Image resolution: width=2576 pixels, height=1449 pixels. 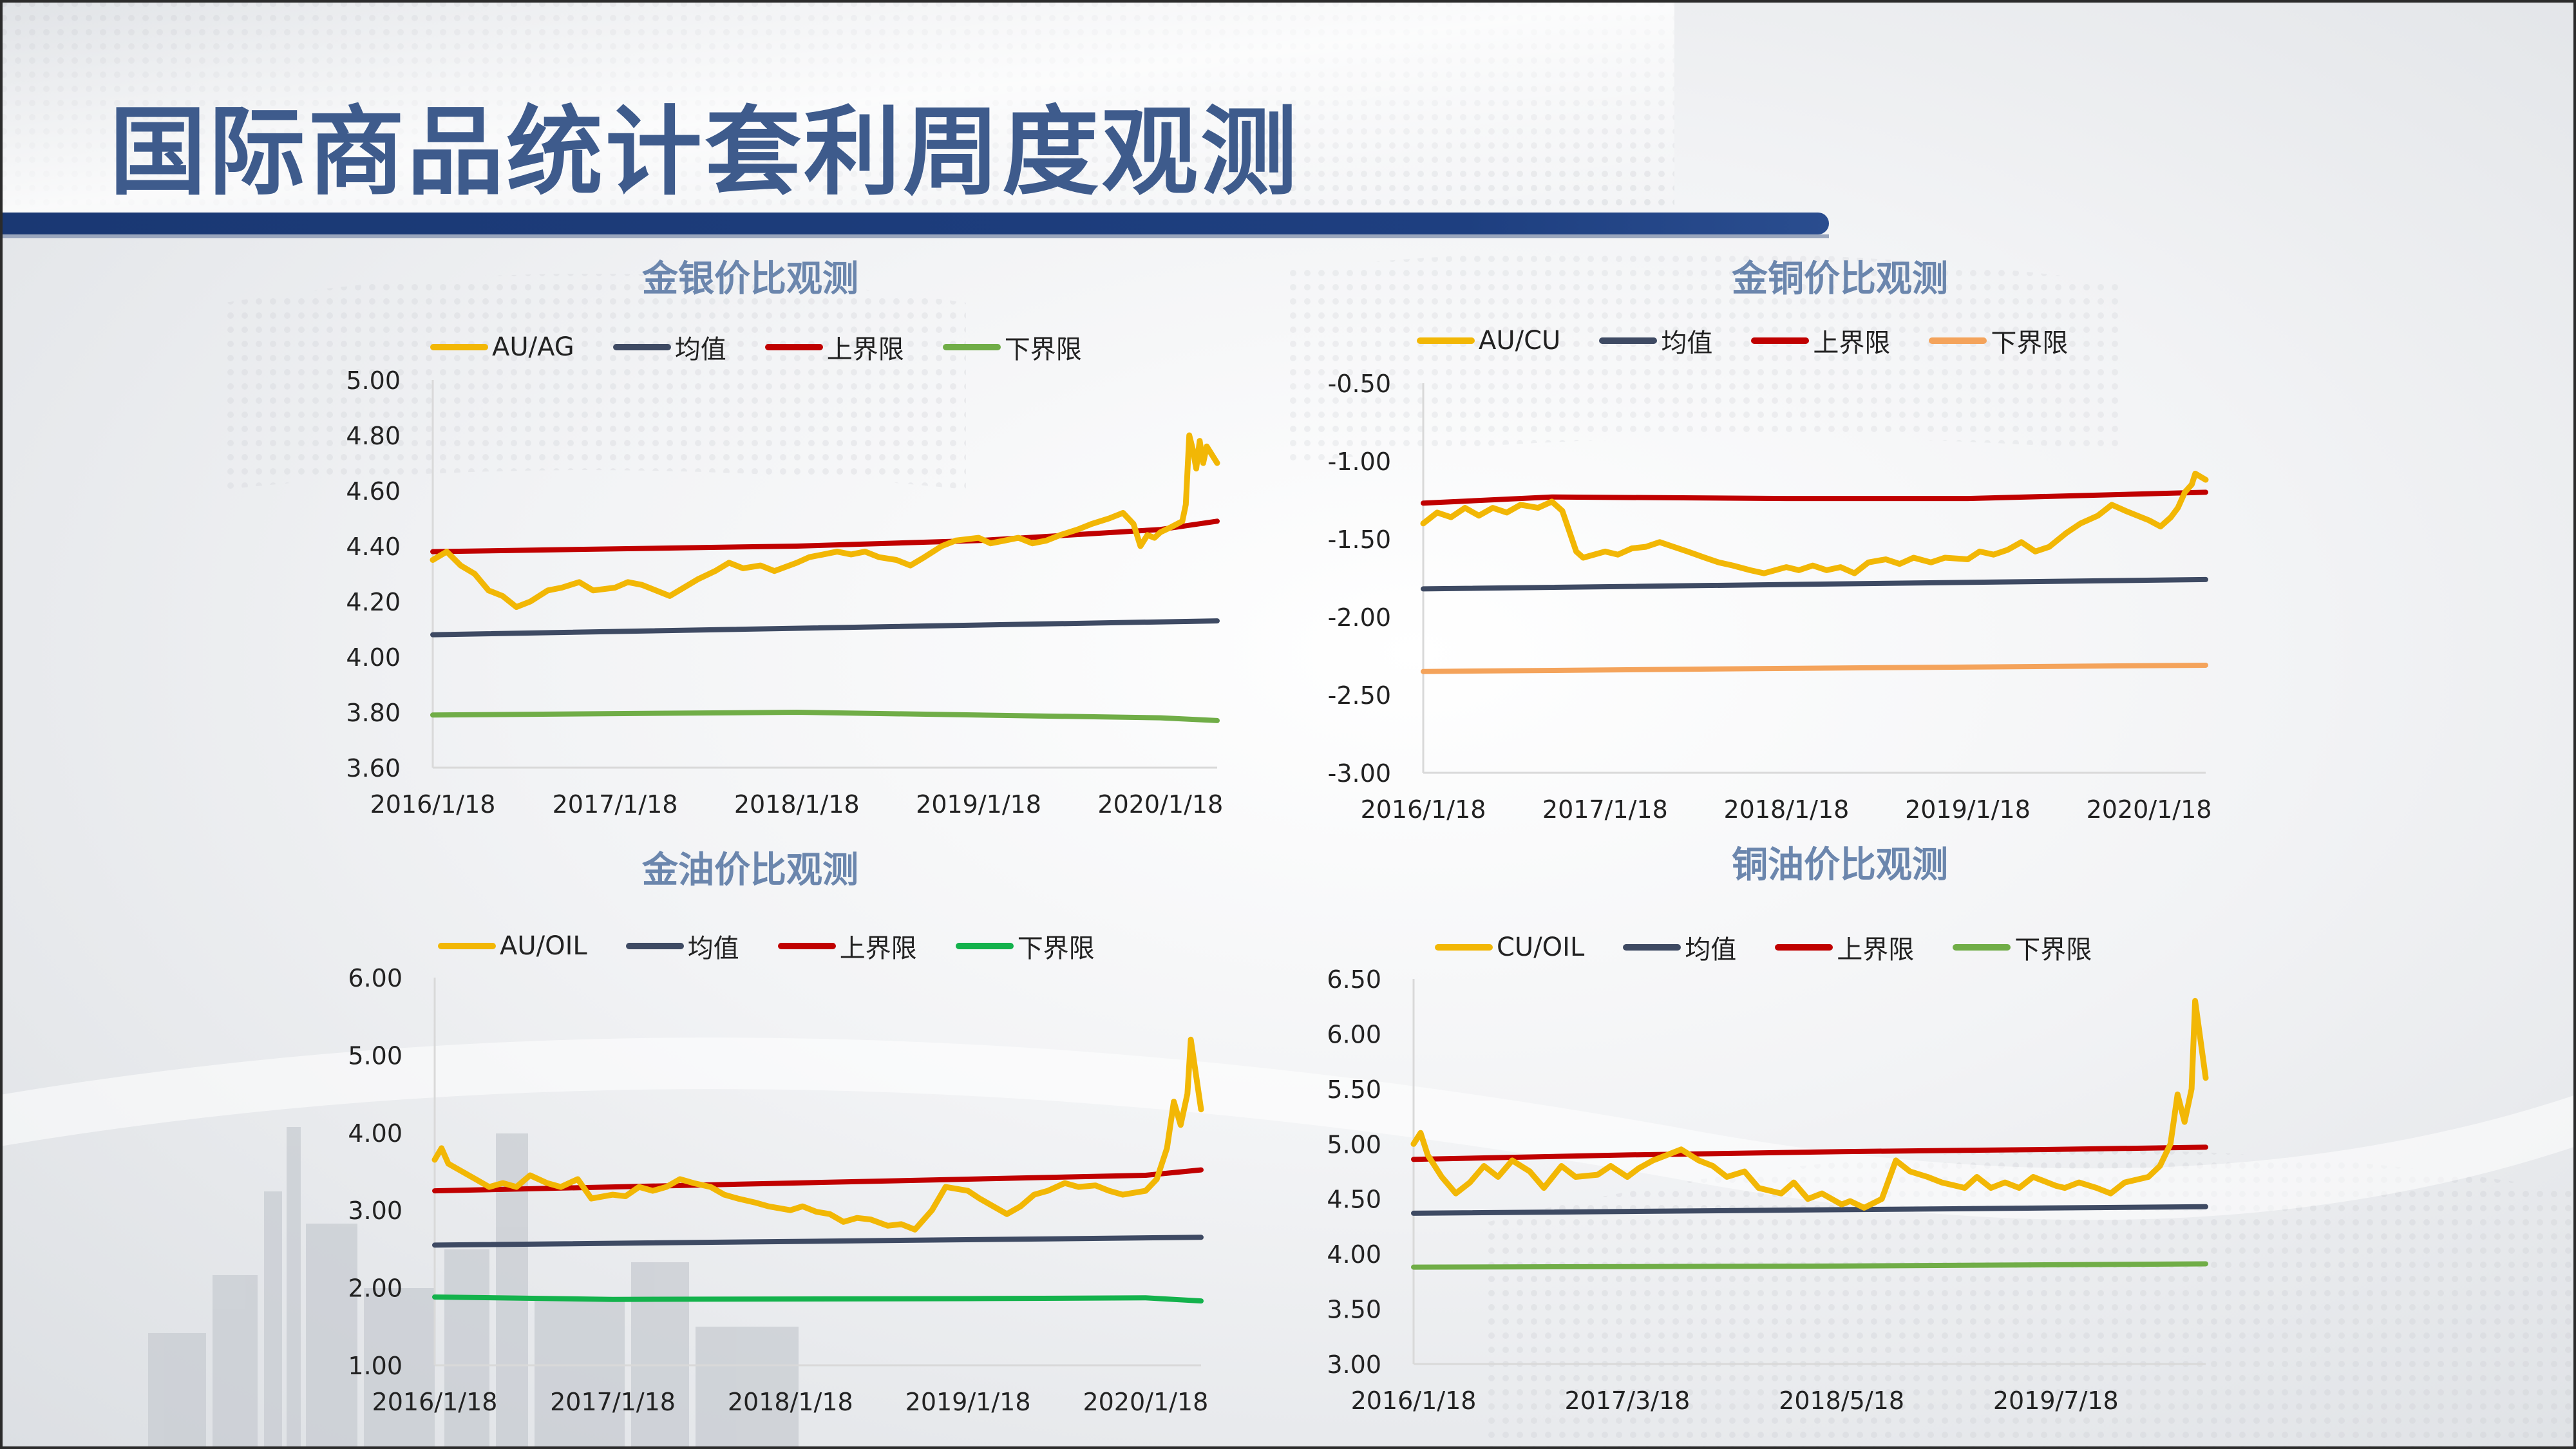 What do you see at coordinates (375, 1366) in the screenshot?
I see `y-tick-label: 1.00` at bounding box center [375, 1366].